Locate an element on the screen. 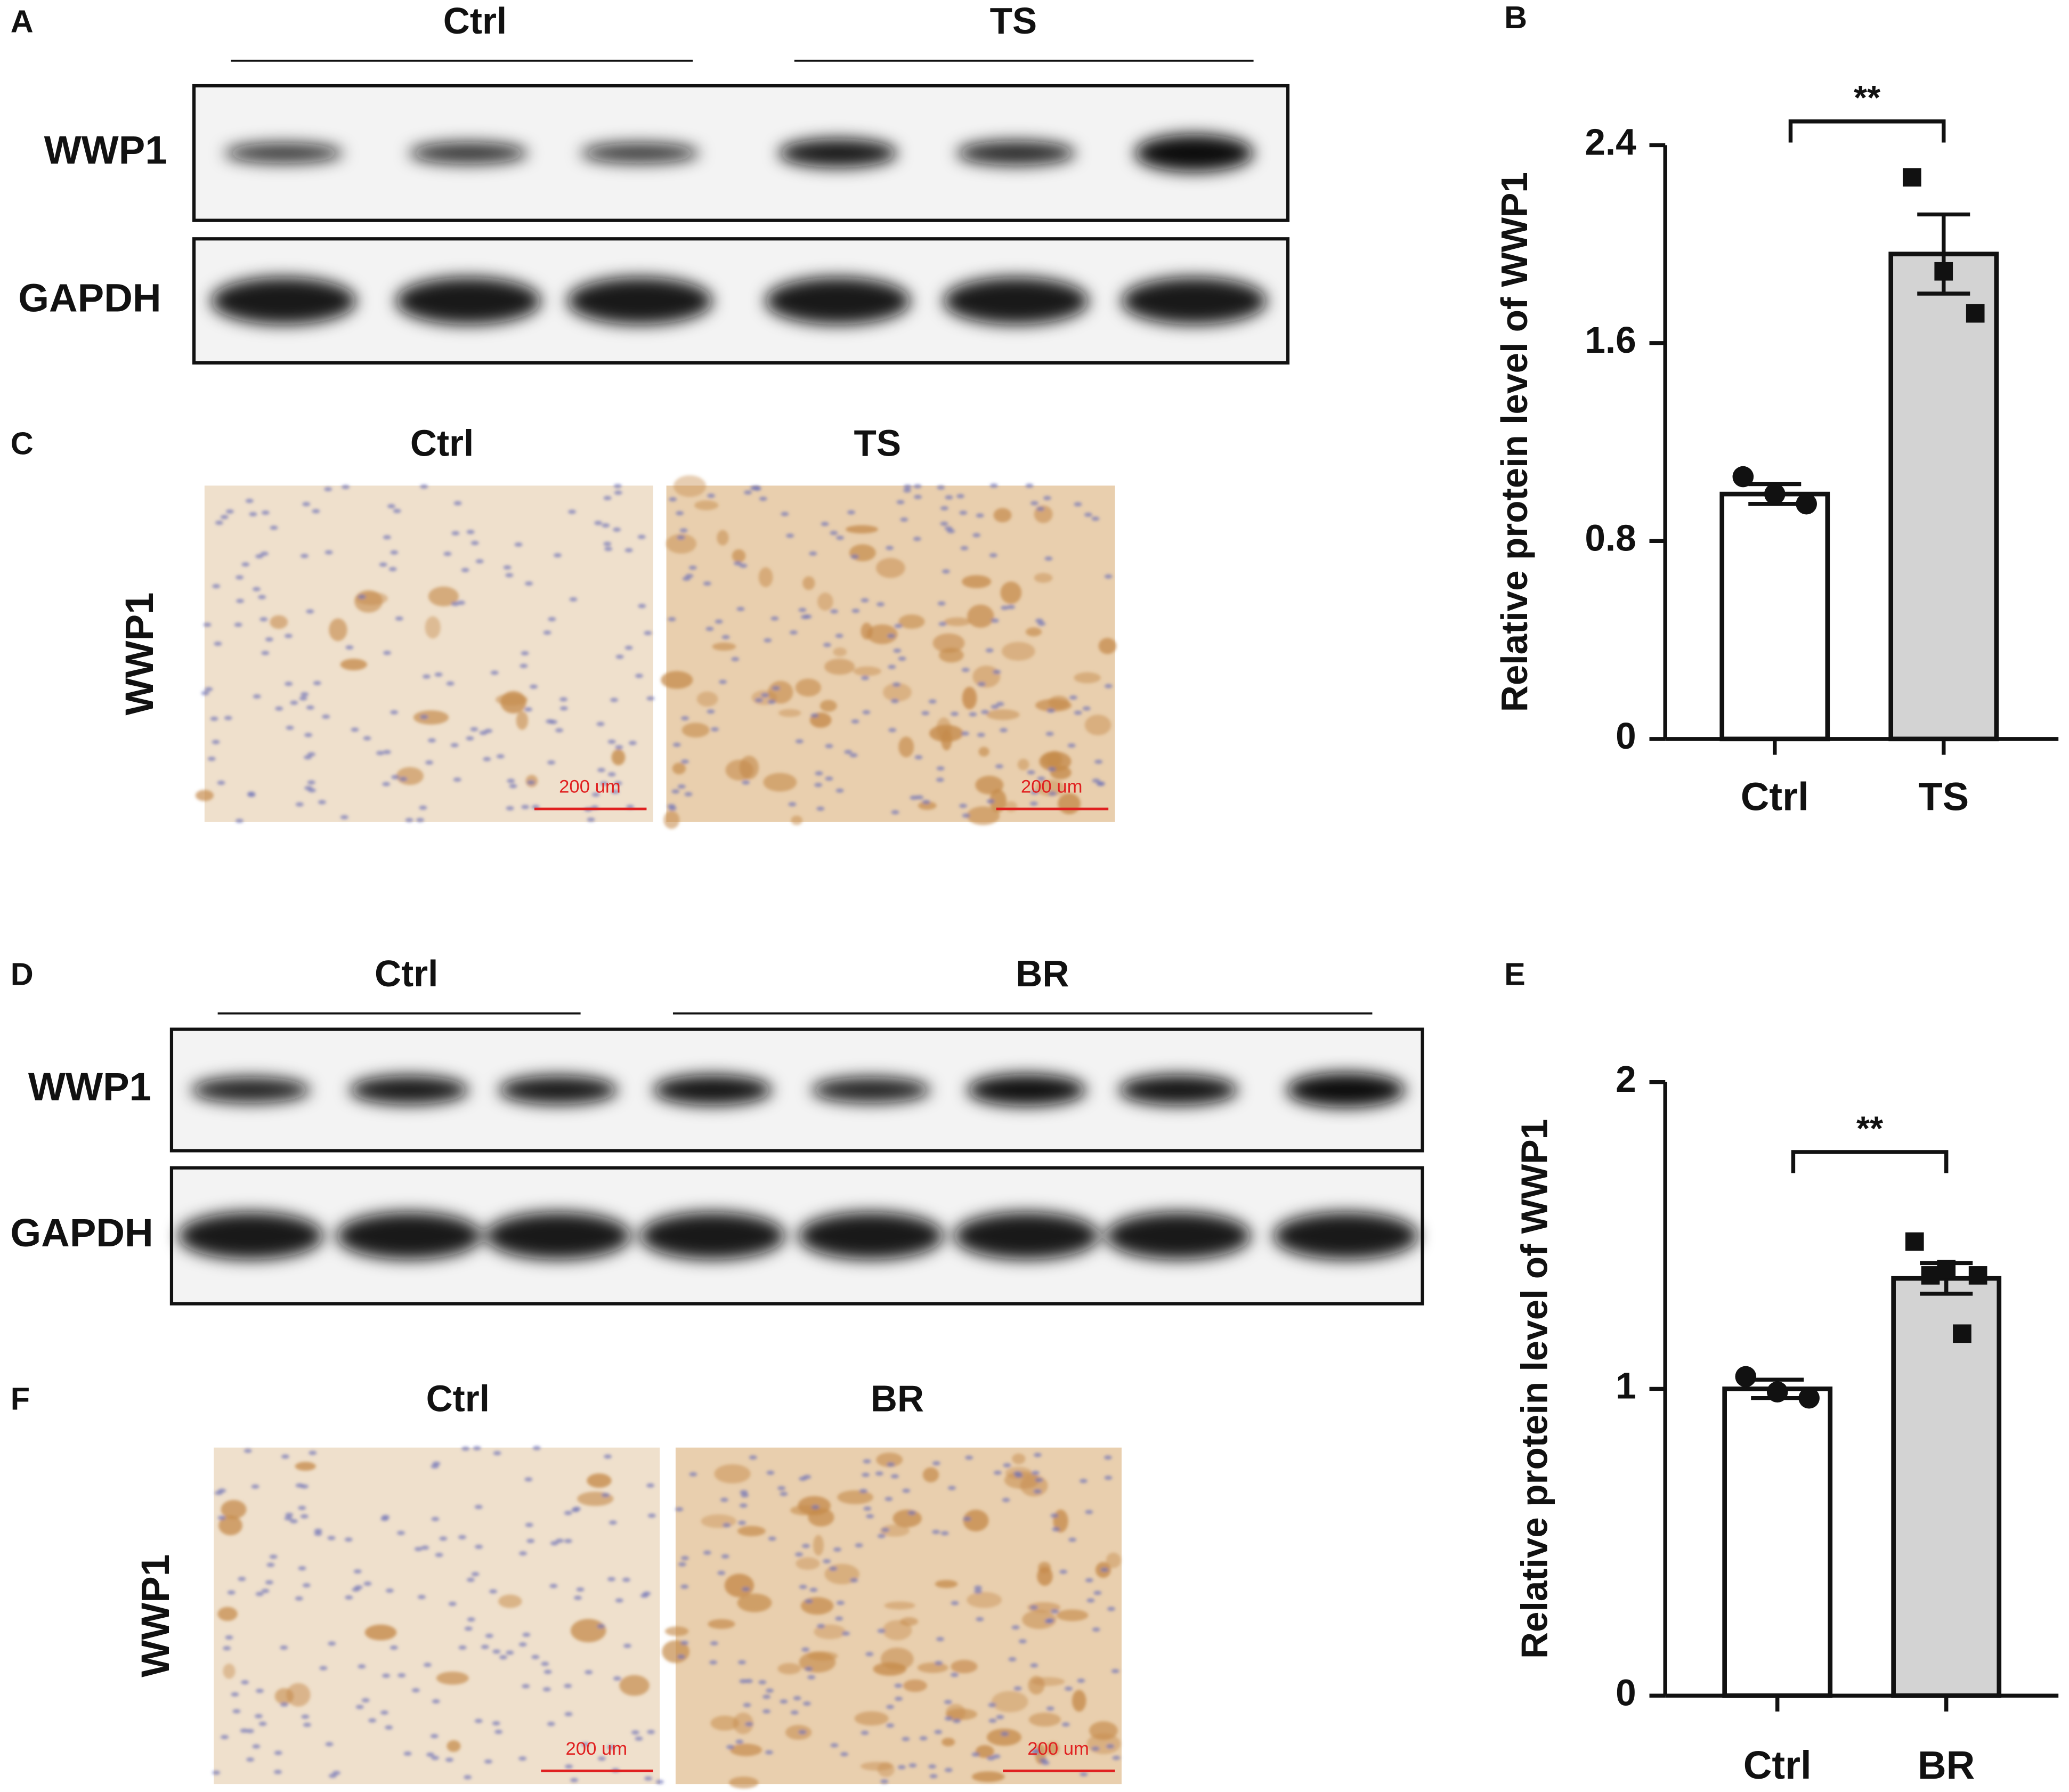 This screenshot has width=2069, height=1792. ihc-texture is located at coordinates (438, 1615).